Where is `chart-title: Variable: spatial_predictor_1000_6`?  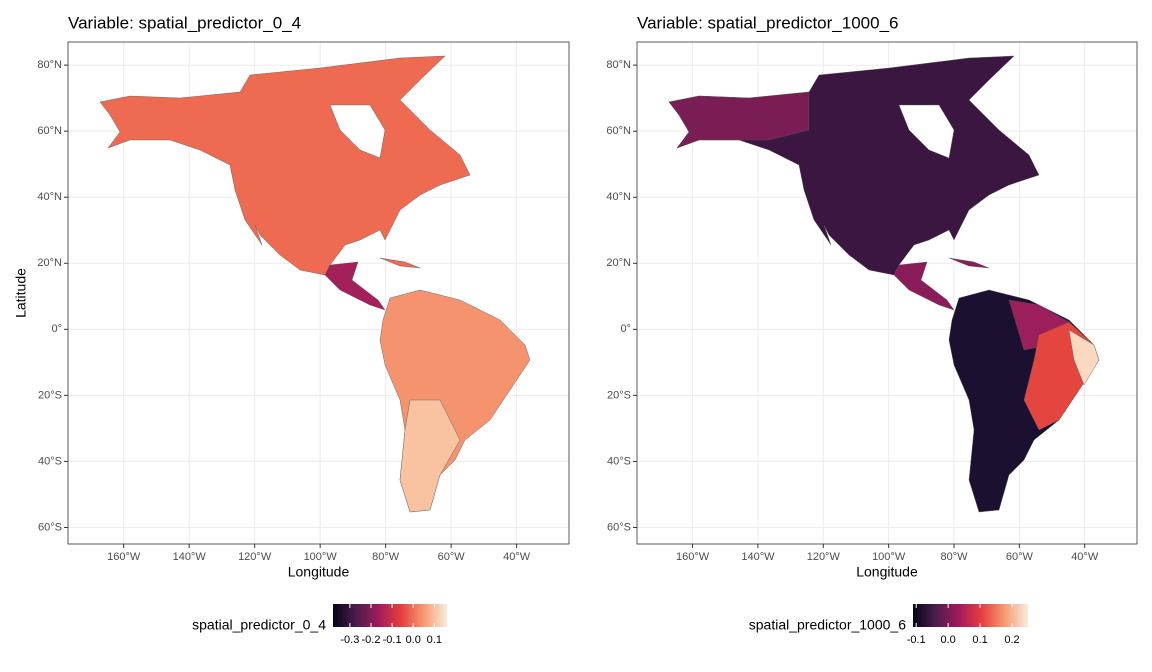
chart-title: Variable: spatial_predictor_1000_6 is located at coordinates (767, 22).